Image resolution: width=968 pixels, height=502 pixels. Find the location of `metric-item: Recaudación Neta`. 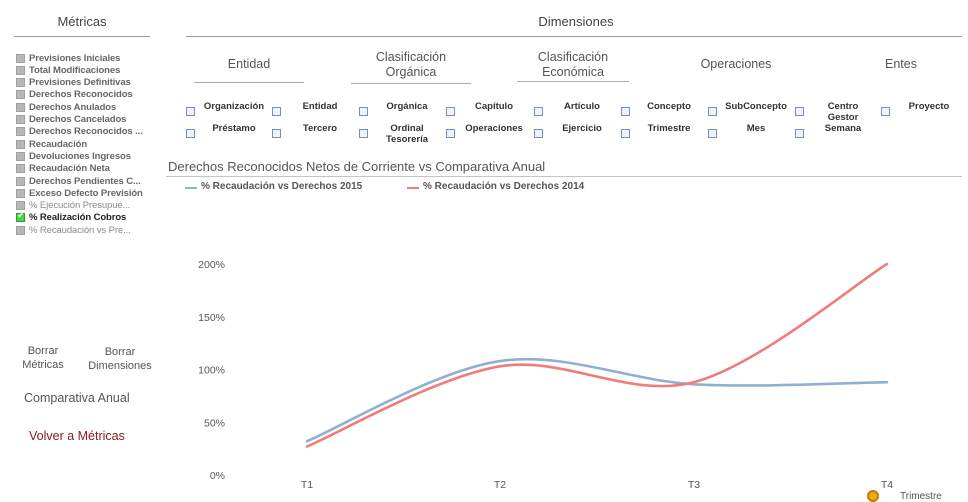

metric-item: Recaudación Neta is located at coordinates (63, 169).